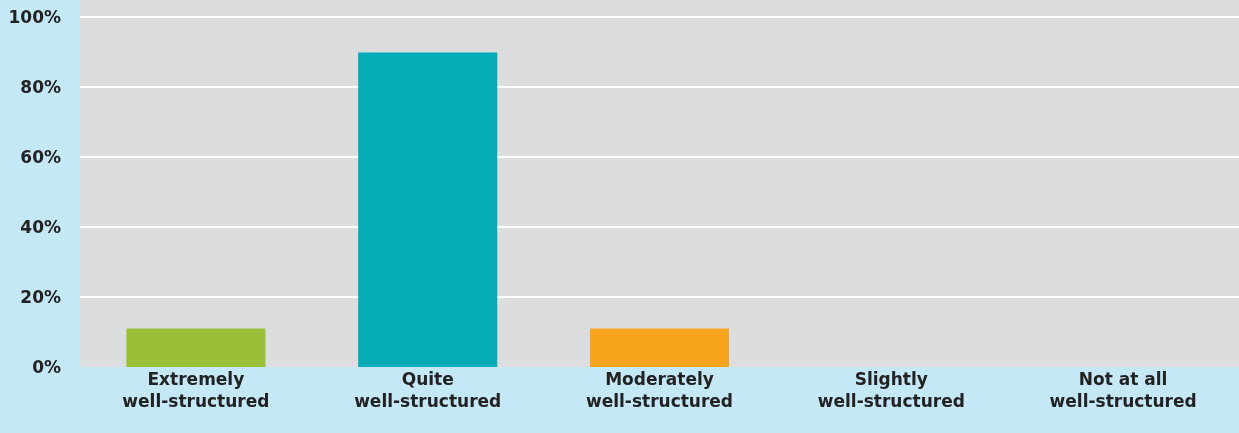  What do you see at coordinates (40, 297) in the screenshot?
I see `y-tick-label: 20%` at bounding box center [40, 297].